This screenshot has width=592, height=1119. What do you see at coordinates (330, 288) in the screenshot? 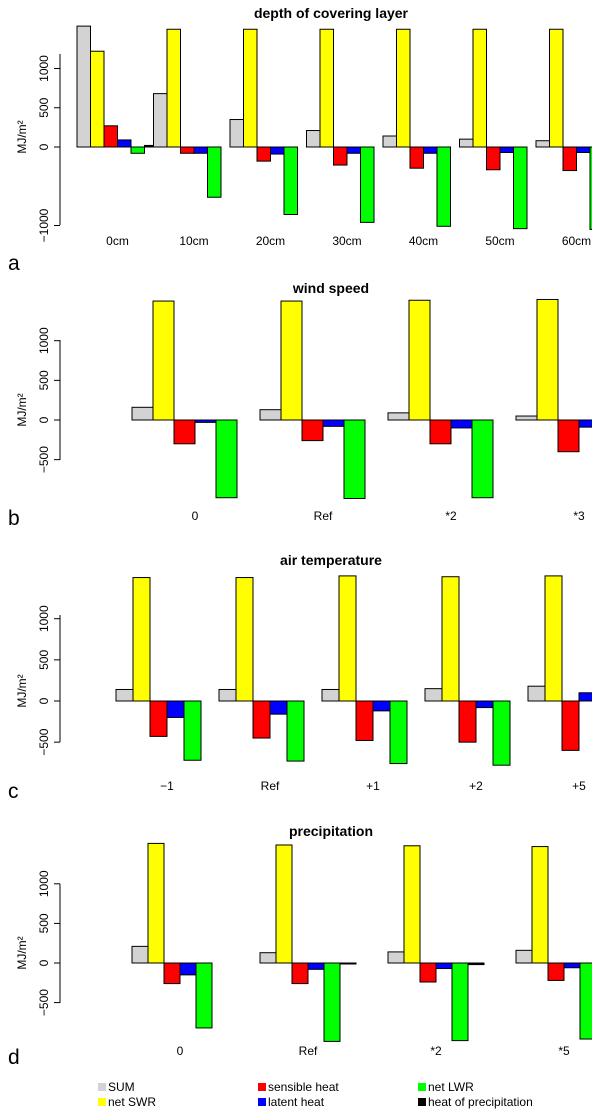
I see `panel-title: wind speed` at bounding box center [330, 288].